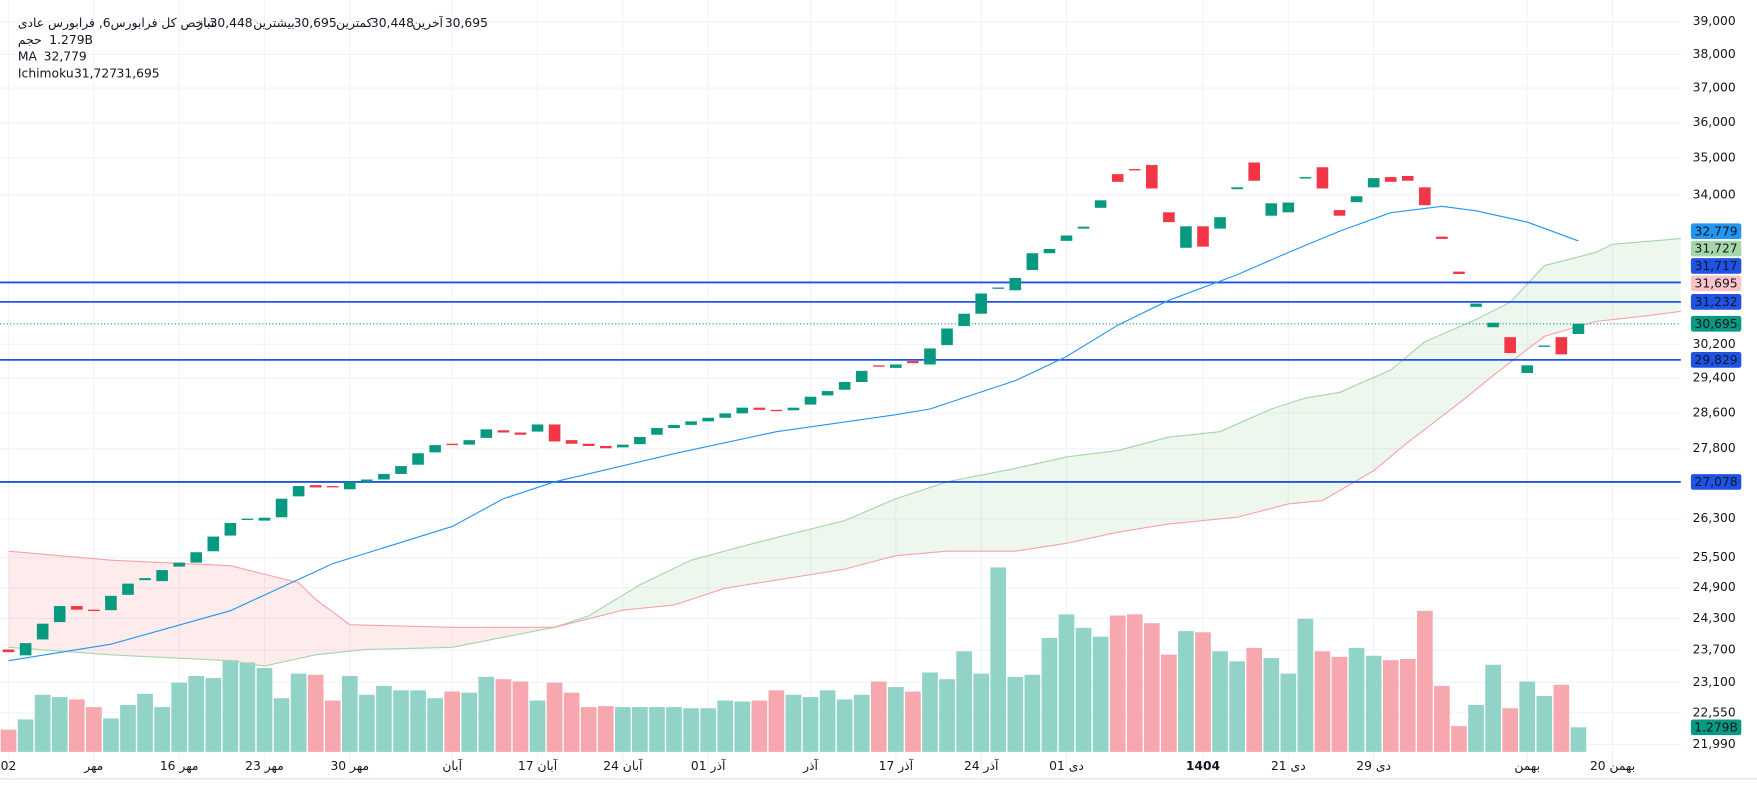 The height and width of the screenshot is (790, 1757). I want to click on volume-tag: 1.279B, so click(1716, 727).